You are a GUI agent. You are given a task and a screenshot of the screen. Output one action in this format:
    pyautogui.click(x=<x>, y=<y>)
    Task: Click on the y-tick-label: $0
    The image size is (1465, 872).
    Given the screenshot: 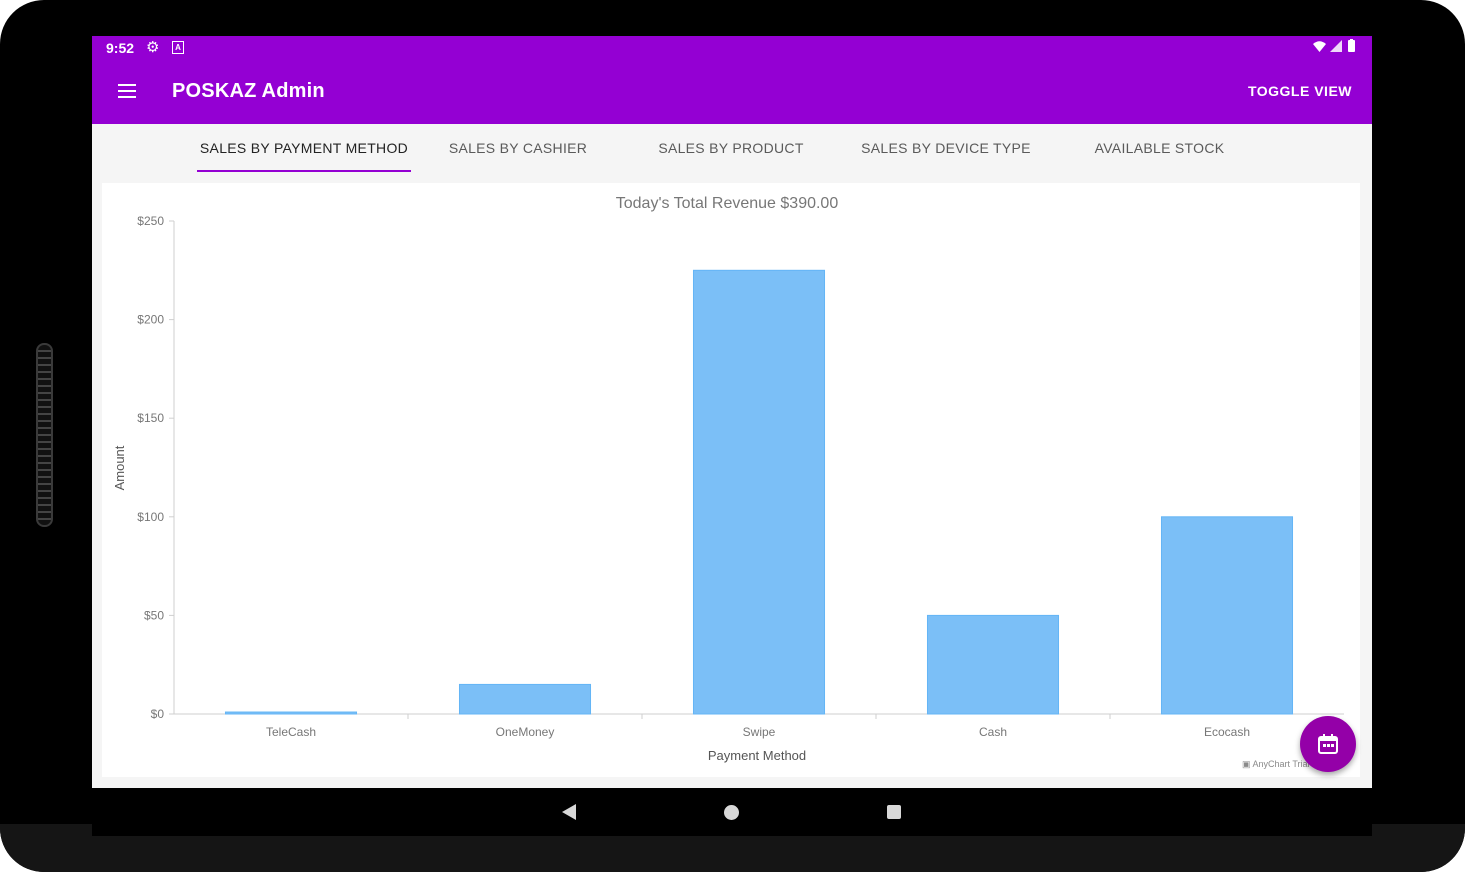 What is the action you would take?
    pyautogui.click(x=158, y=714)
    